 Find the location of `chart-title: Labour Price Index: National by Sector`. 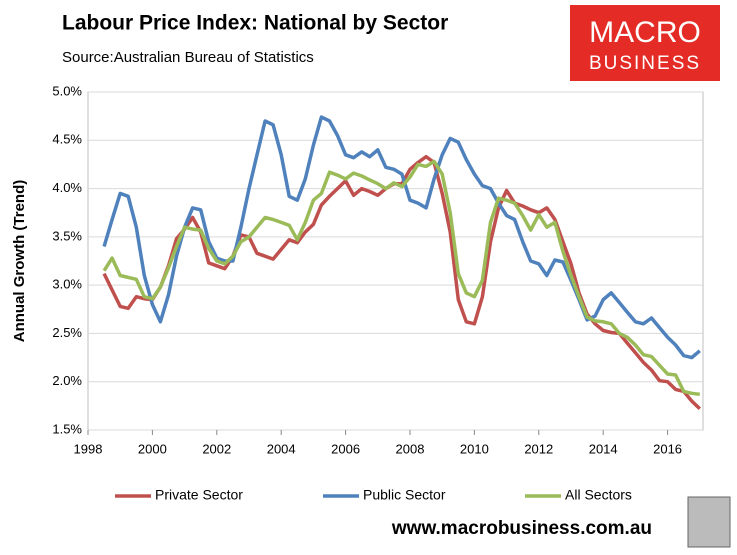

chart-title: Labour Price Index: National by Sector is located at coordinates (255, 23).